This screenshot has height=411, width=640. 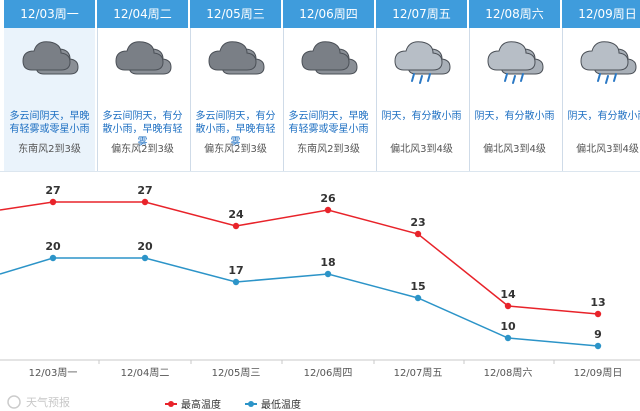 I want to click on forecast-day-6: 12/08周六阴天，有分散小雨 偏北风3到4级, so click(x=514, y=86).